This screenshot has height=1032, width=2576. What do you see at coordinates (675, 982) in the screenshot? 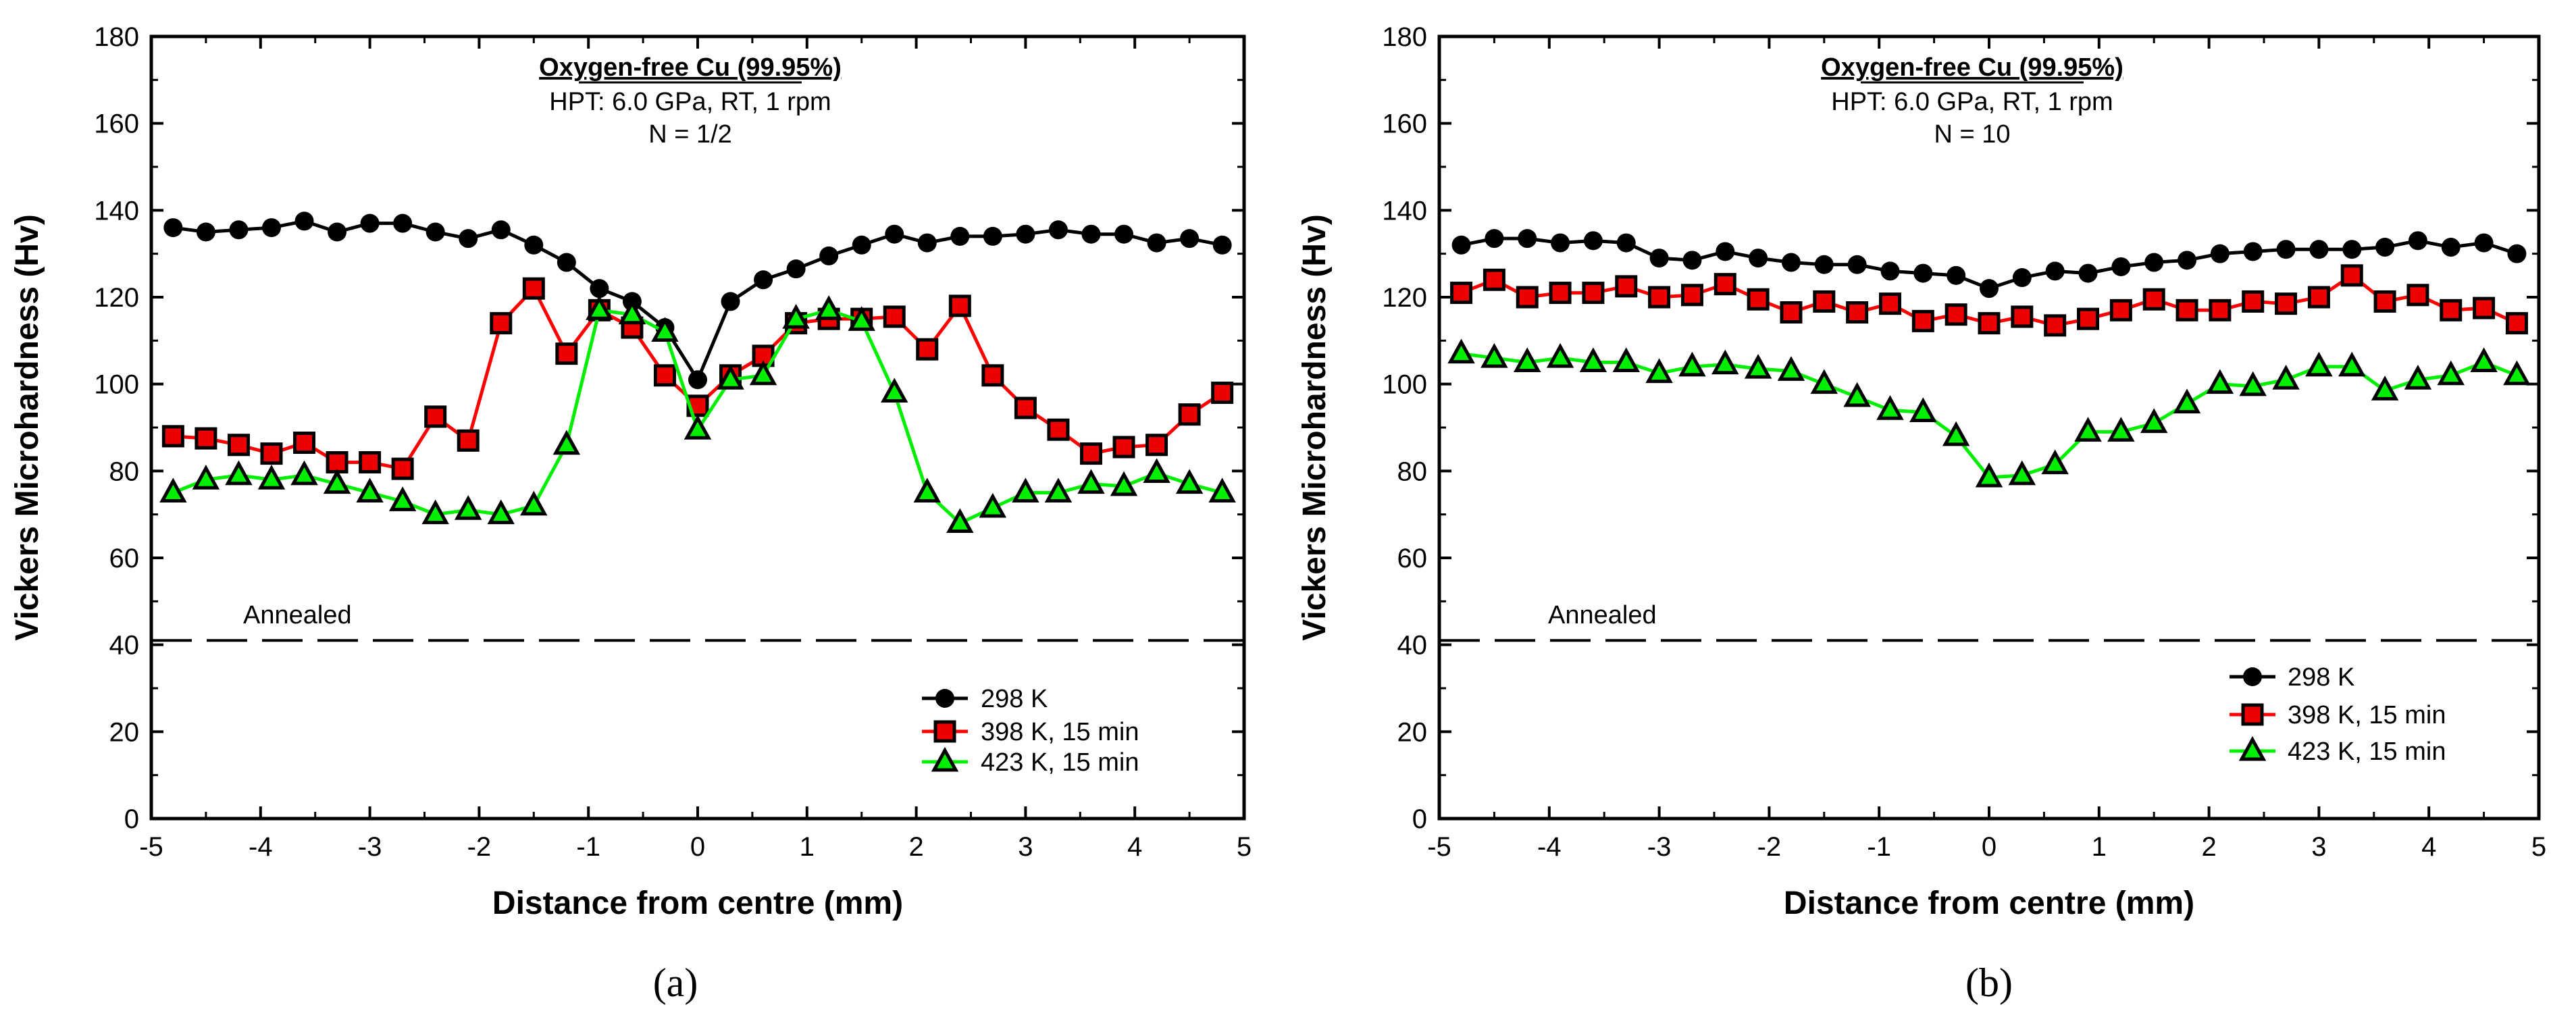
I see `panel-label: (a)` at bounding box center [675, 982].